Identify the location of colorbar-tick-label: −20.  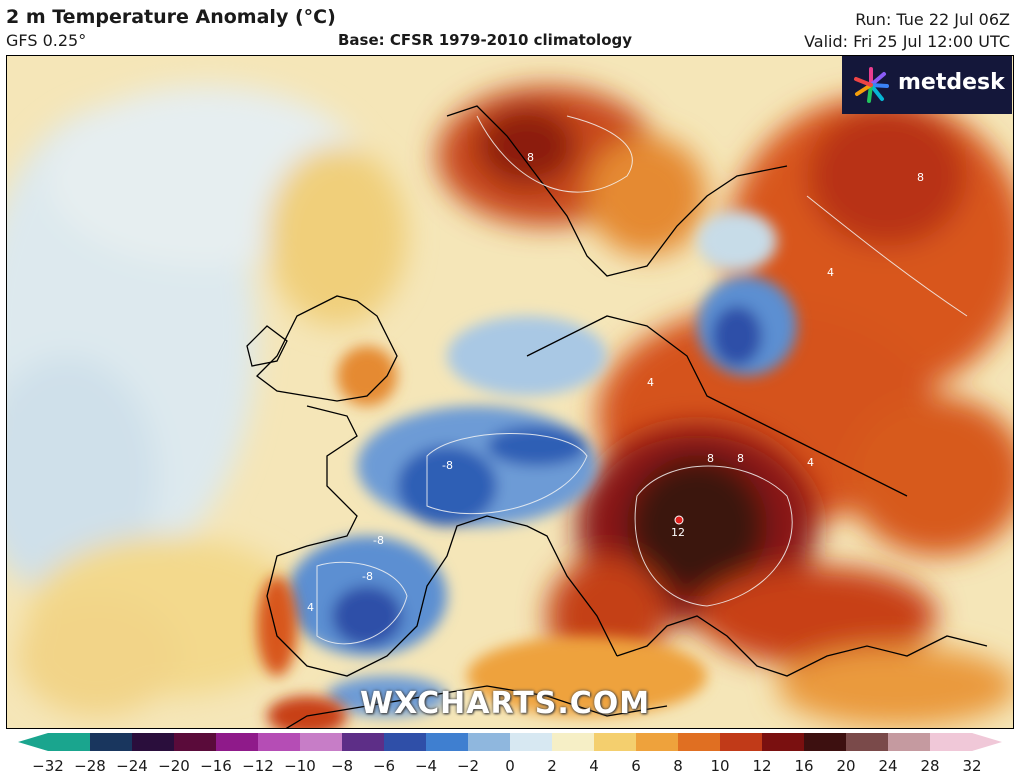
(174, 766).